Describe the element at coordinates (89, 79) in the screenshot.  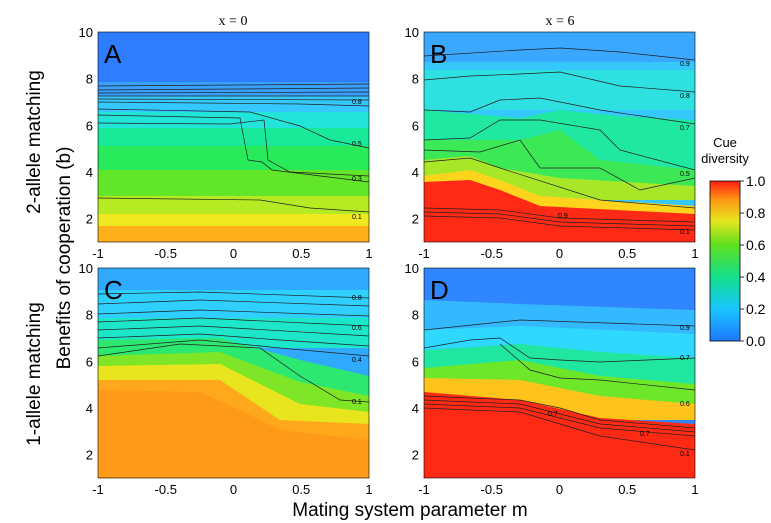
I see `panel-a-y-tick-3: 8` at that location.